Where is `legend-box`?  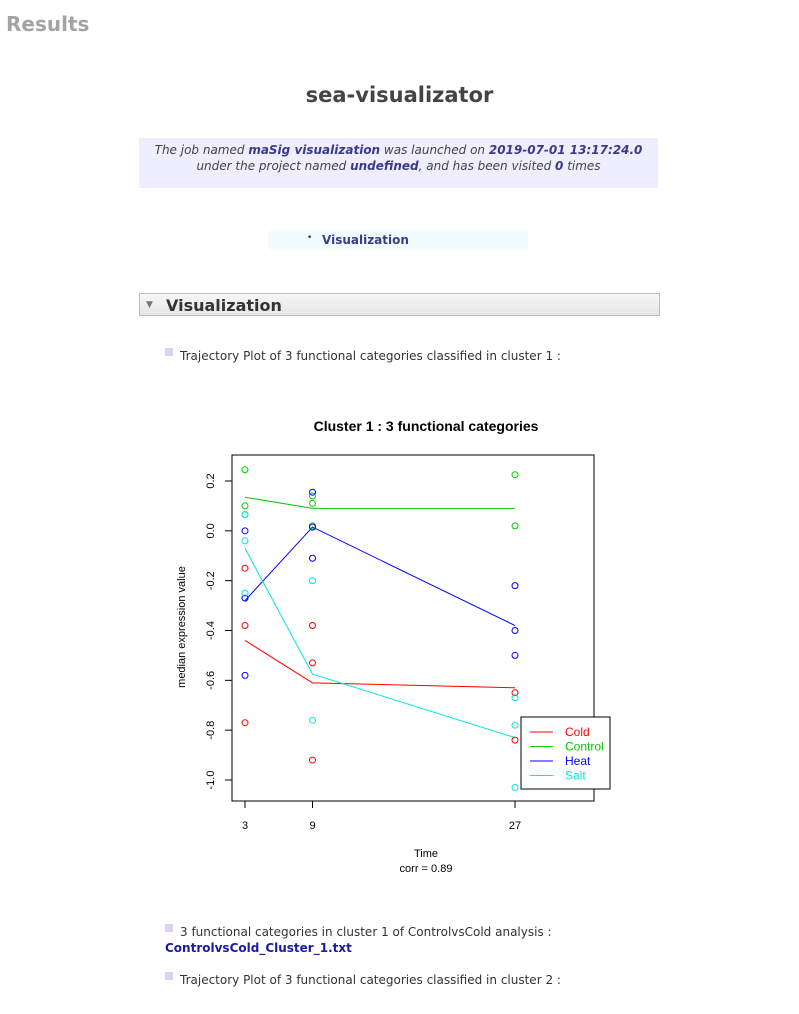 legend-box is located at coordinates (565, 753).